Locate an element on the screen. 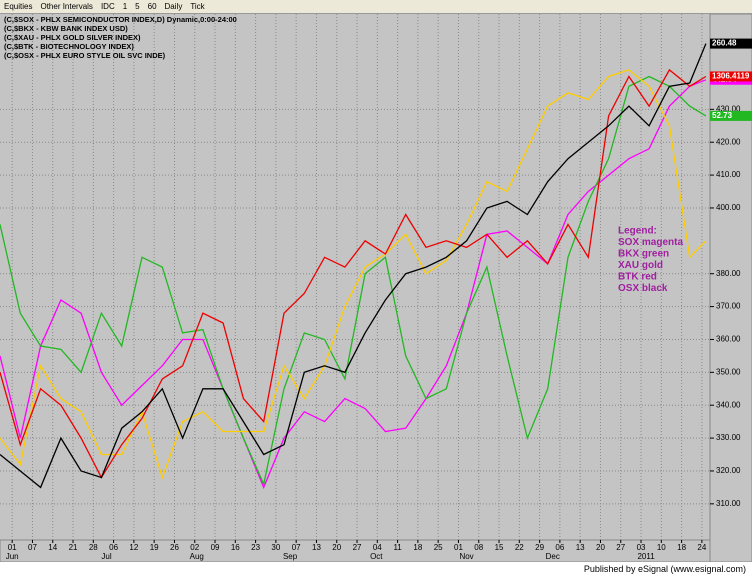 The width and height of the screenshot is (752, 576). y-tick-label: 400.00 is located at coordinates (728, 207).